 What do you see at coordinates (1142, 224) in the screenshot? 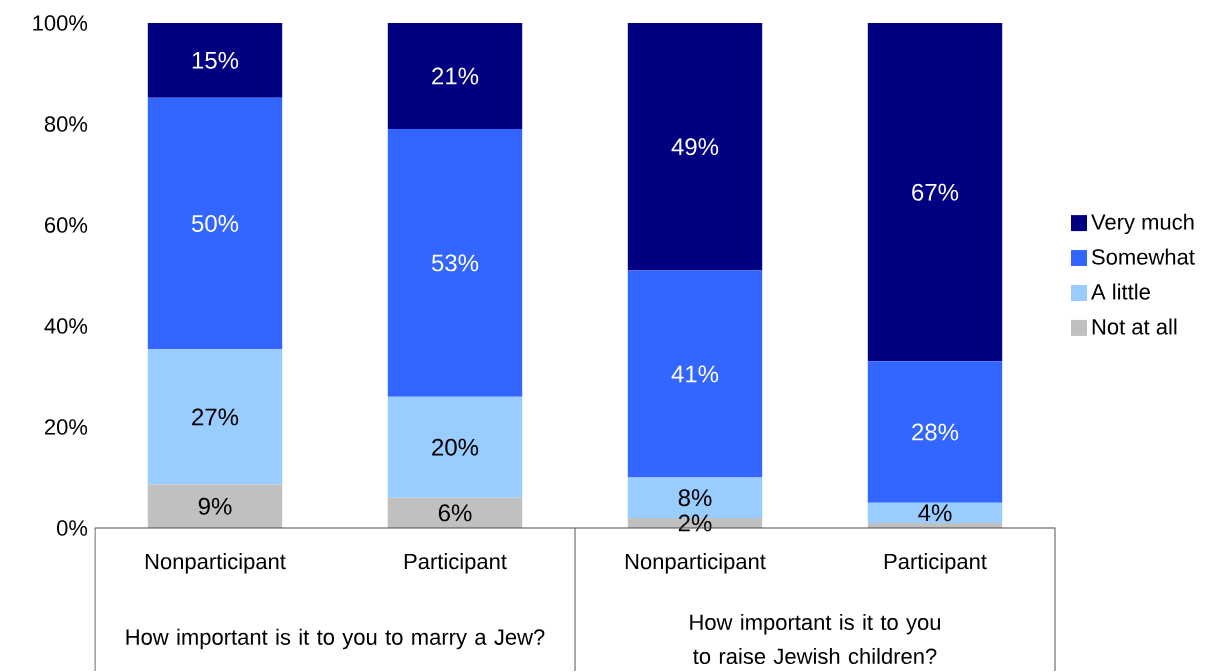
I see `legend-label: Very much` at bounding box center [1142, 224].